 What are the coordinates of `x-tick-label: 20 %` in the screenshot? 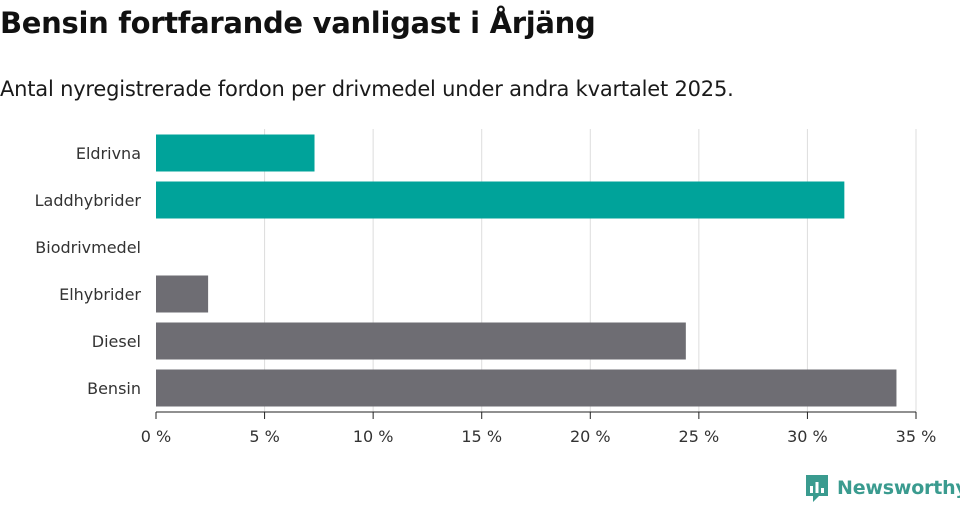 It's located at (590, 436).